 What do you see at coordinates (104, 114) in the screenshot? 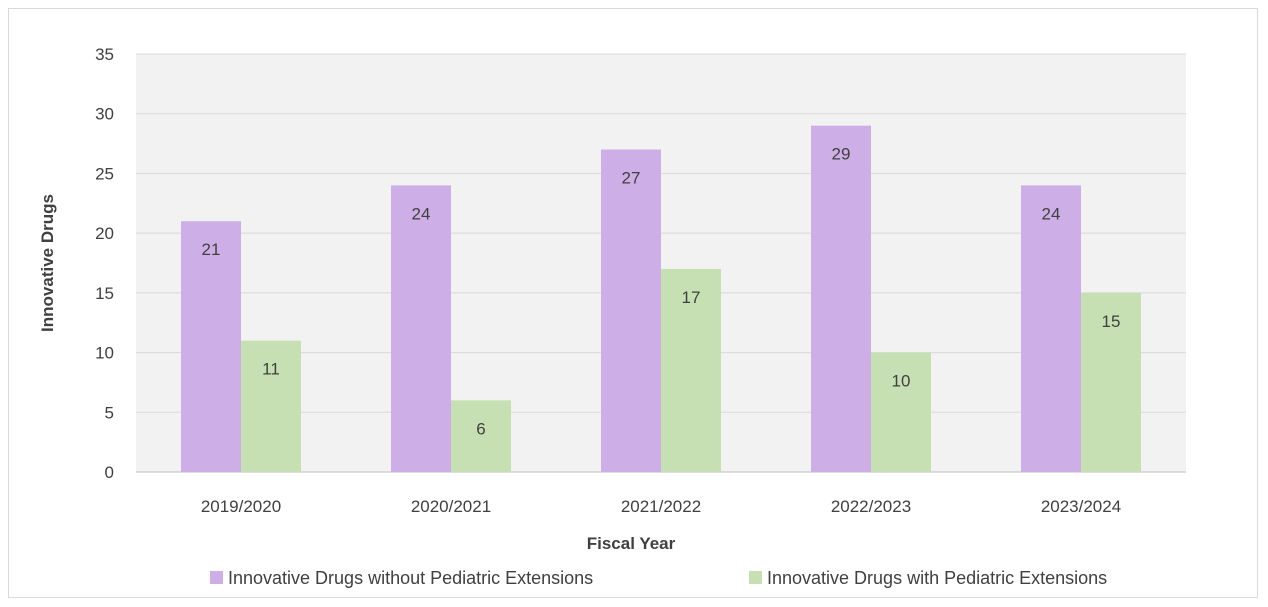
I see `y-tick-label: 30` at bounding box center [104, 114].